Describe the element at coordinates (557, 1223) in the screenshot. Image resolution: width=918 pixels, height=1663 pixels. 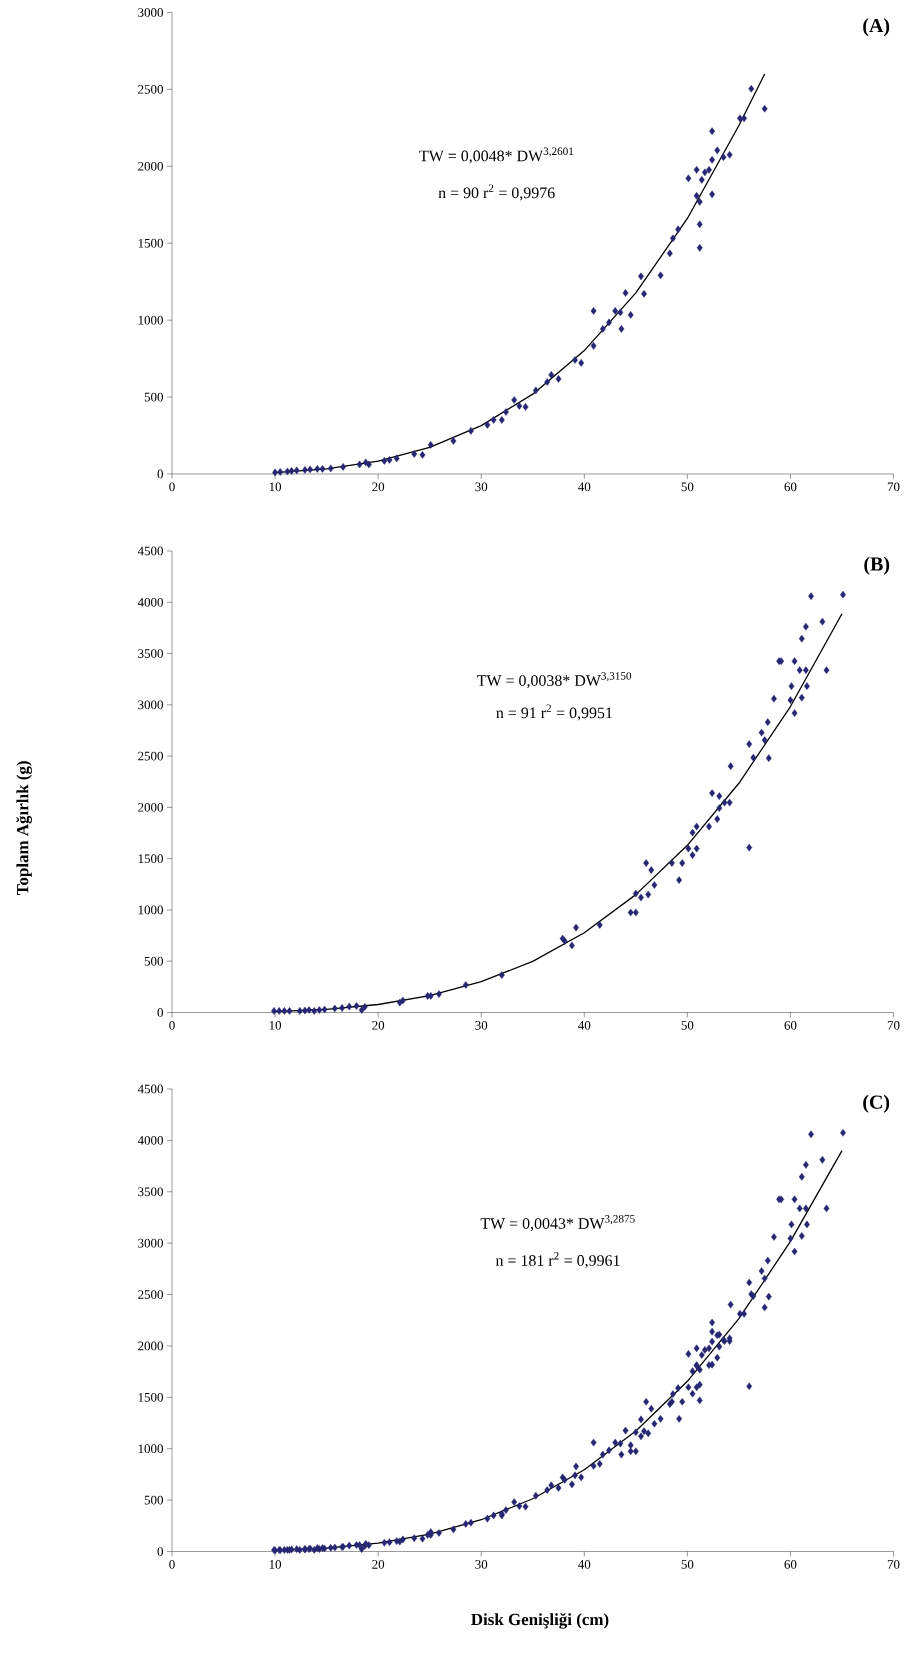
I see `annotation: TW = 0,0043* DW$^{3,2875}$` at that location.